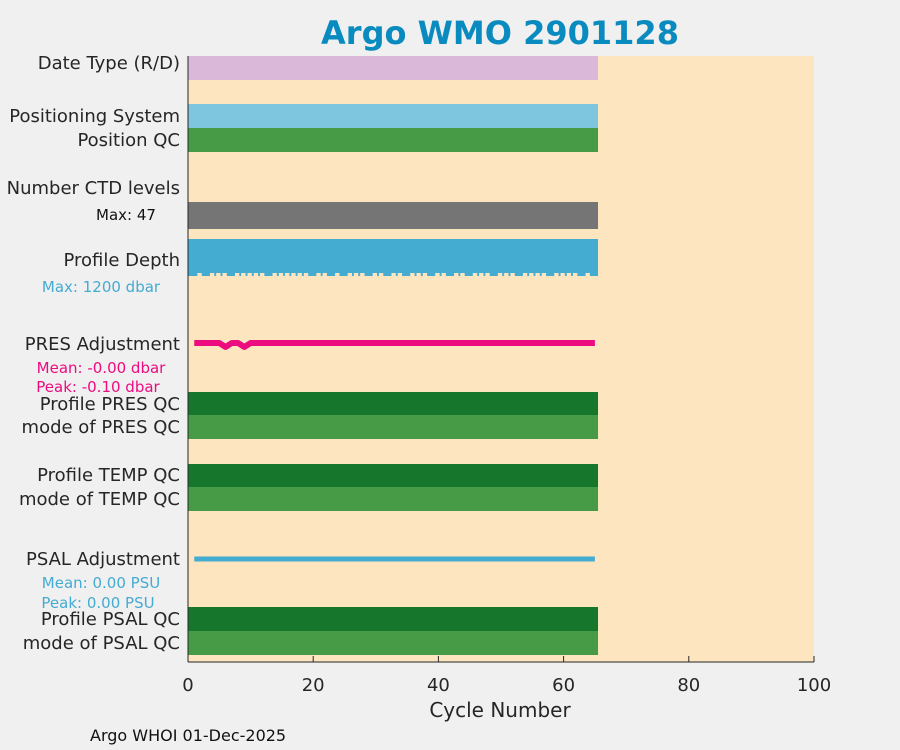  What do you see at coordinates (438, 685) in the screenshot?
I see `x-tick-label: 40` at bounding box center [438, 685].